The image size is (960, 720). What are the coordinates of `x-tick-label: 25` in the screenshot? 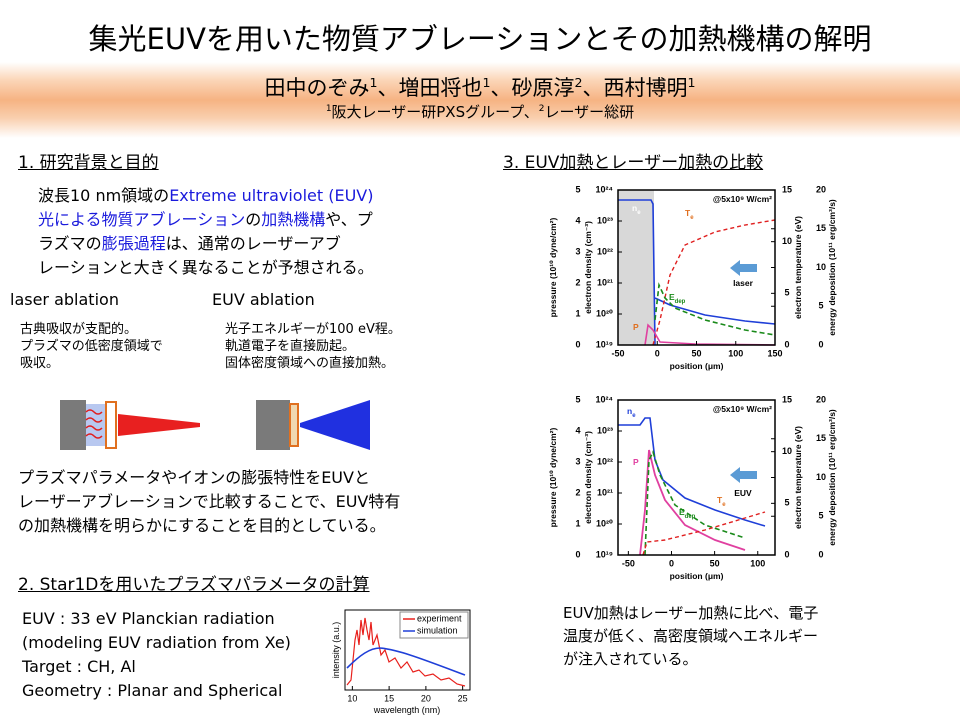 It's located at (463, 698).